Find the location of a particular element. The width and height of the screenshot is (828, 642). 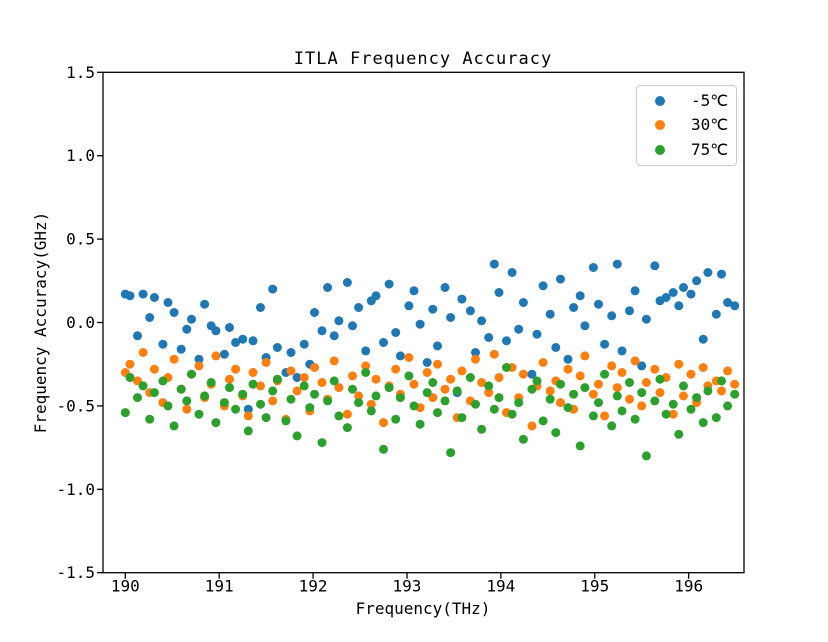

legend-marker-green-icon is located at coordinates (660, 149).